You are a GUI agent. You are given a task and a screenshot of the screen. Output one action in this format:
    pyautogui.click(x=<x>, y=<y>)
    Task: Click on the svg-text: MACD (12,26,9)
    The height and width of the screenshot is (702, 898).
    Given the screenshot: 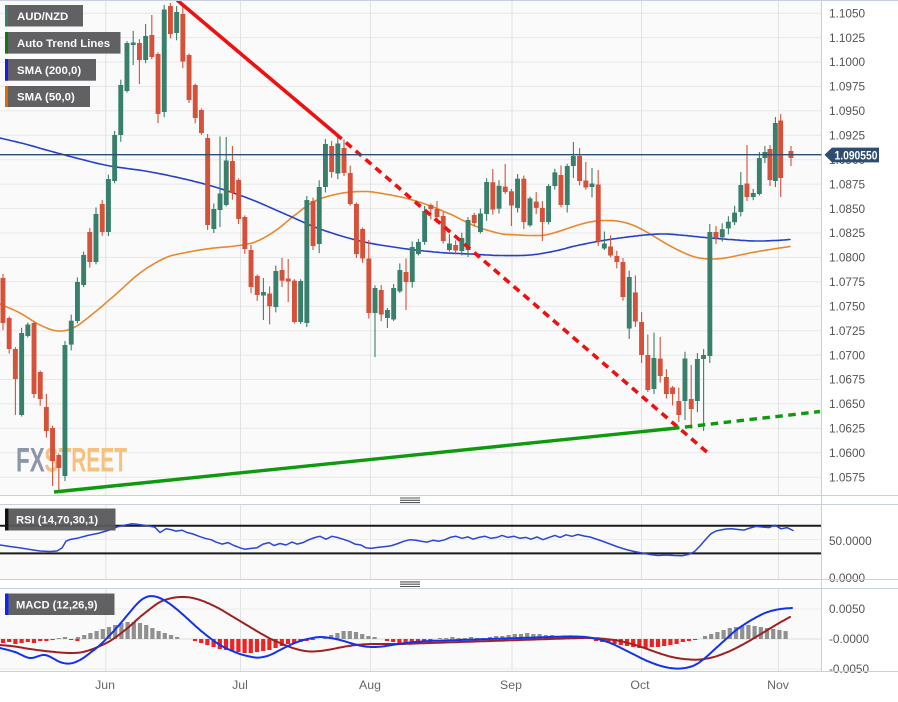 What is the action you would take?
    pyautogui.click(x=57, y=605)
    